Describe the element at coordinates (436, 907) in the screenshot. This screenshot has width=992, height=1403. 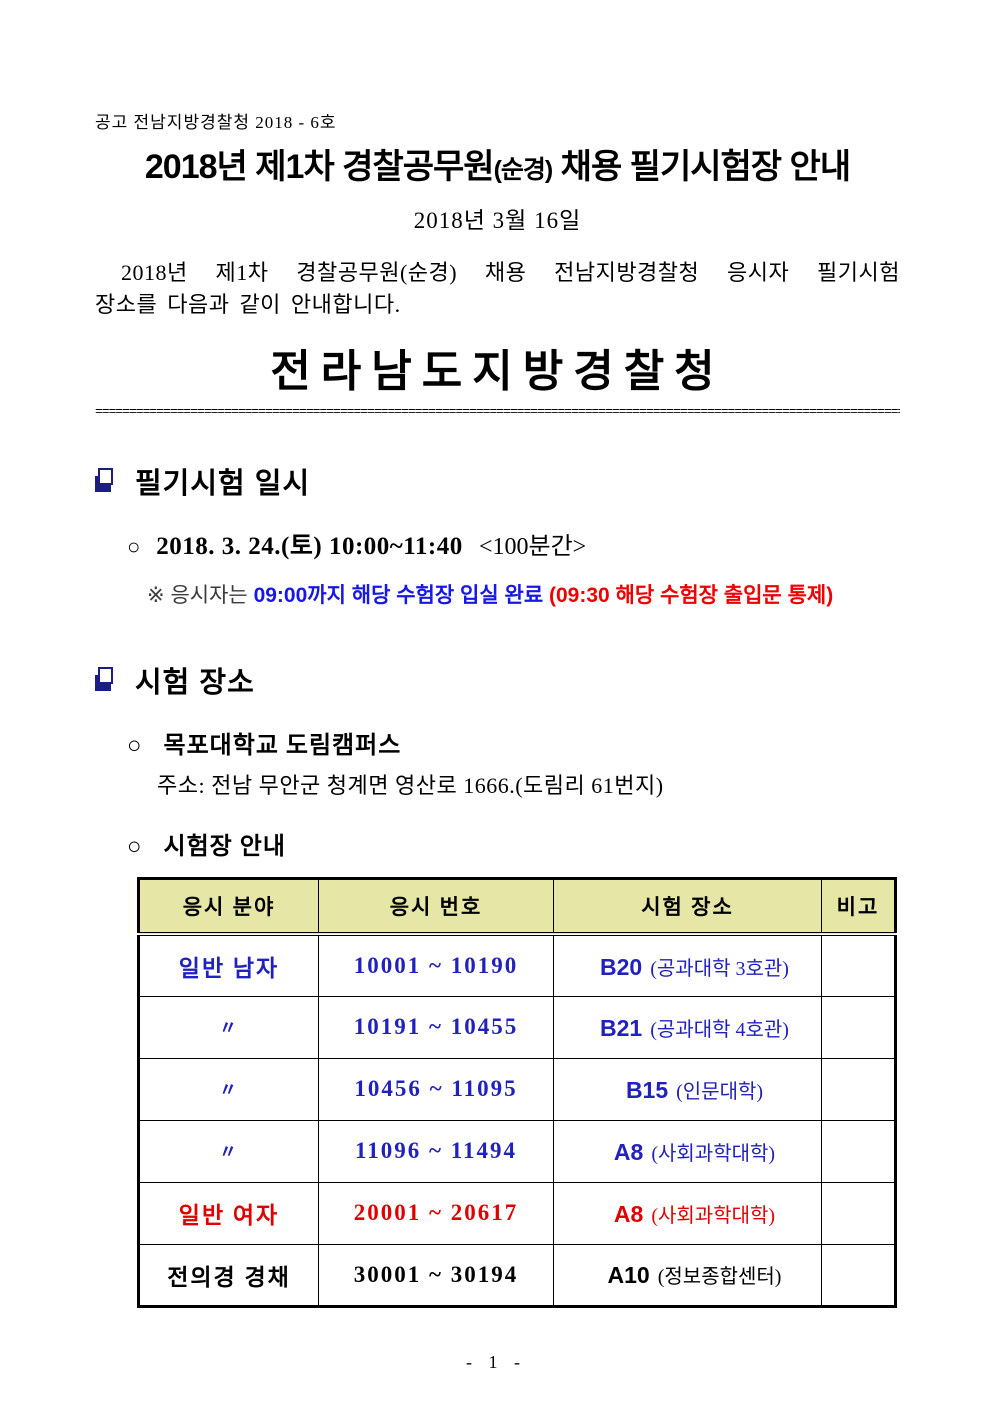
I see `header-numbers: 응시 번호` at that location.